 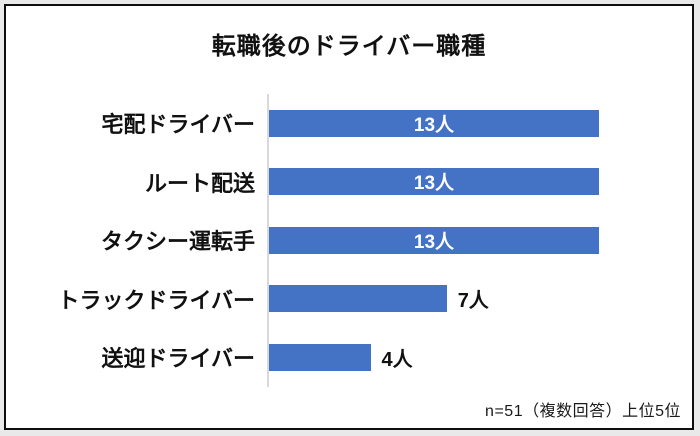 What do you see at coordinates (156, 300) in the screenshot?
I see `category-label: トラックドライバー` at bounding box center [156, 300].